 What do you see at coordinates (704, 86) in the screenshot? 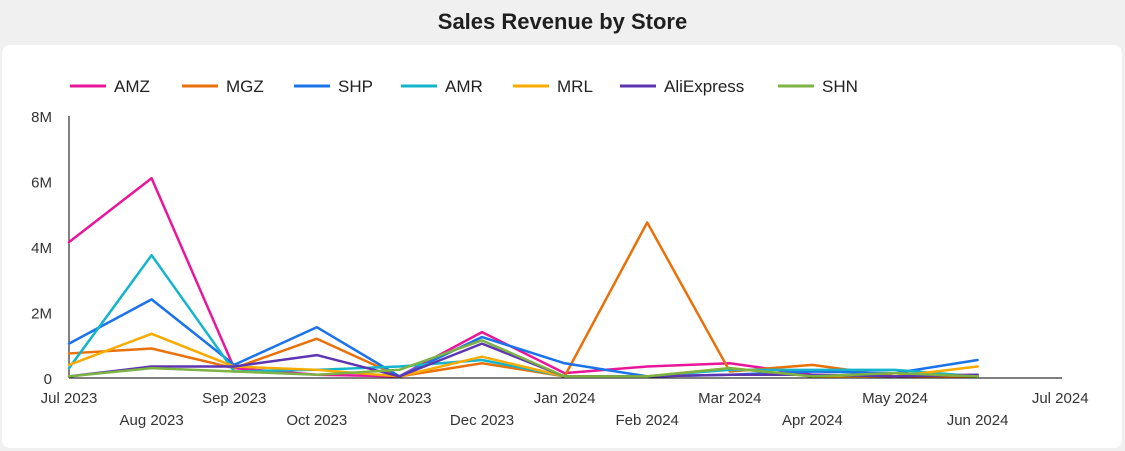
I see `legend-label-aliexpress: AliExpress` at bounding box center [704, 86].